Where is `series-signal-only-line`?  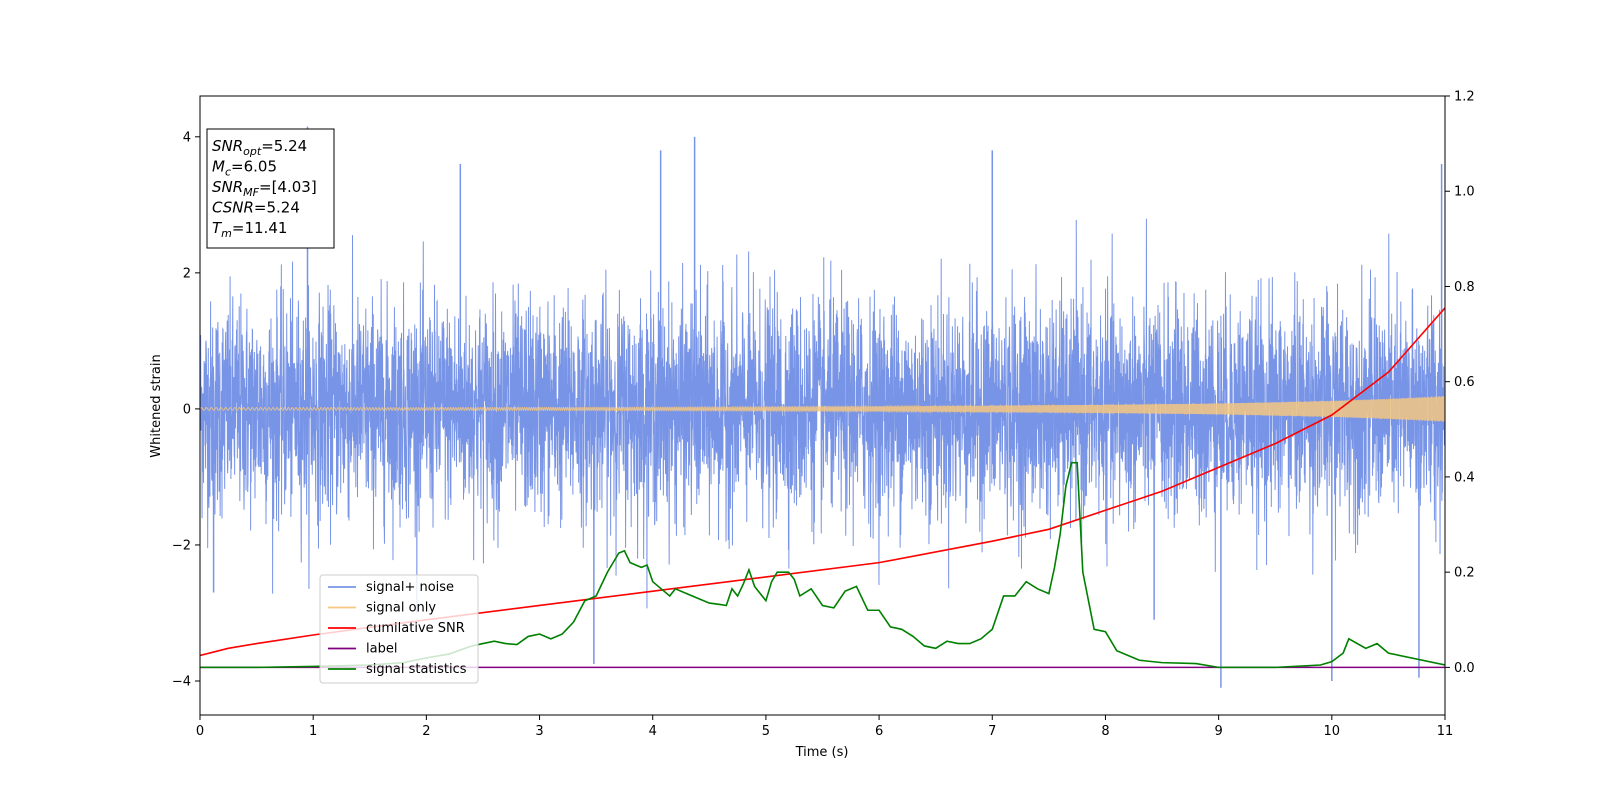 series-signal-only-line is located at coordinates (822, 408).